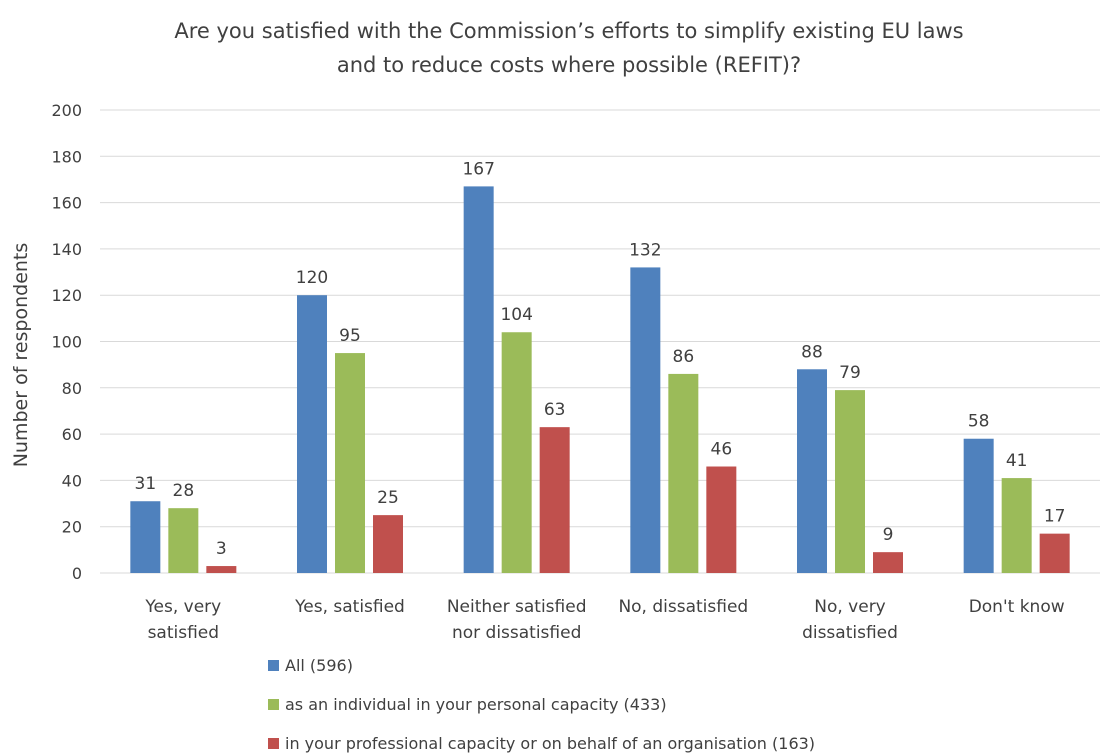 This screenshot has width=1116, height=756. What do you see at coordinates (850, 607) in the screenshot?
I see `category-label: No, very` at bounding box center [850, 607].